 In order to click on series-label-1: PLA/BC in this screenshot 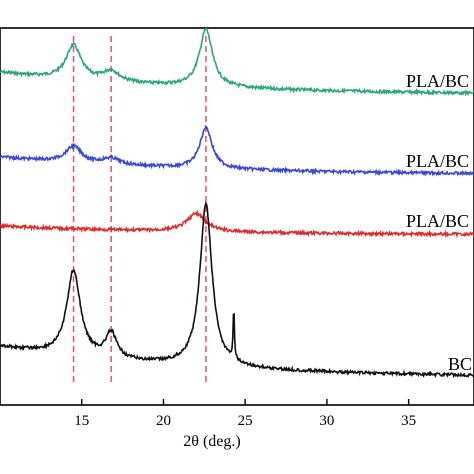, I will do `click(437, 161)`.